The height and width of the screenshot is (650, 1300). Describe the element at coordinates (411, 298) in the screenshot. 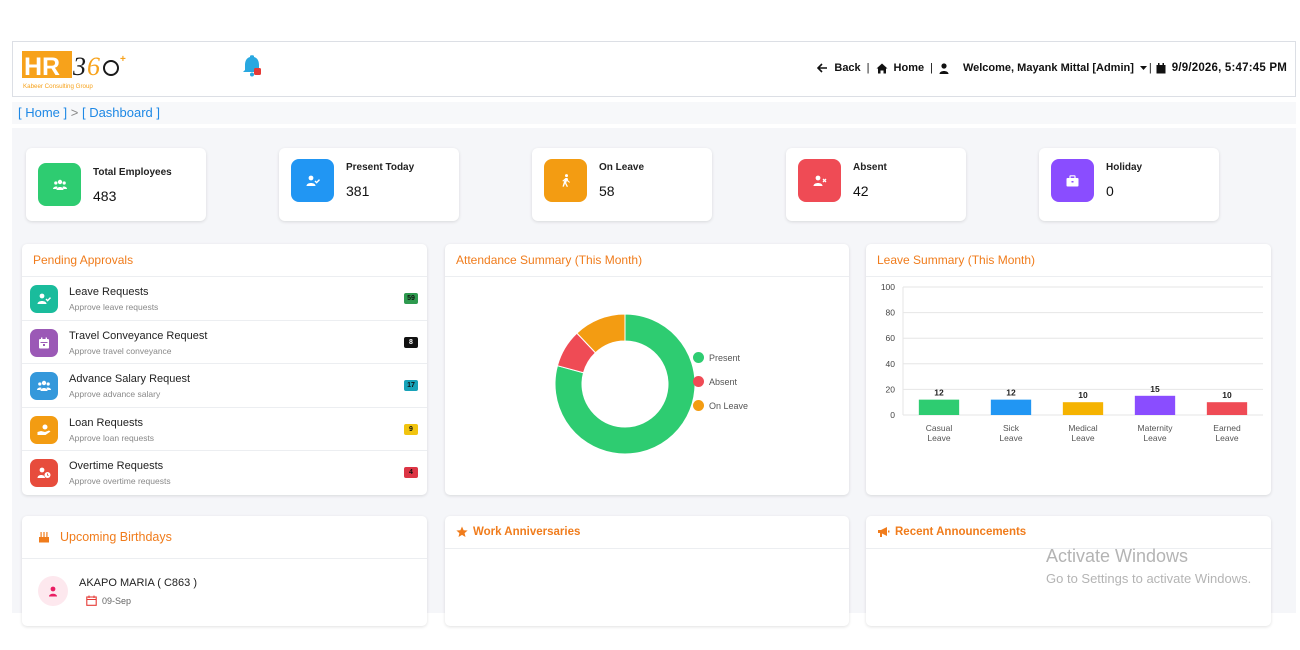

I see `approval-count-badge: 59` at that location.